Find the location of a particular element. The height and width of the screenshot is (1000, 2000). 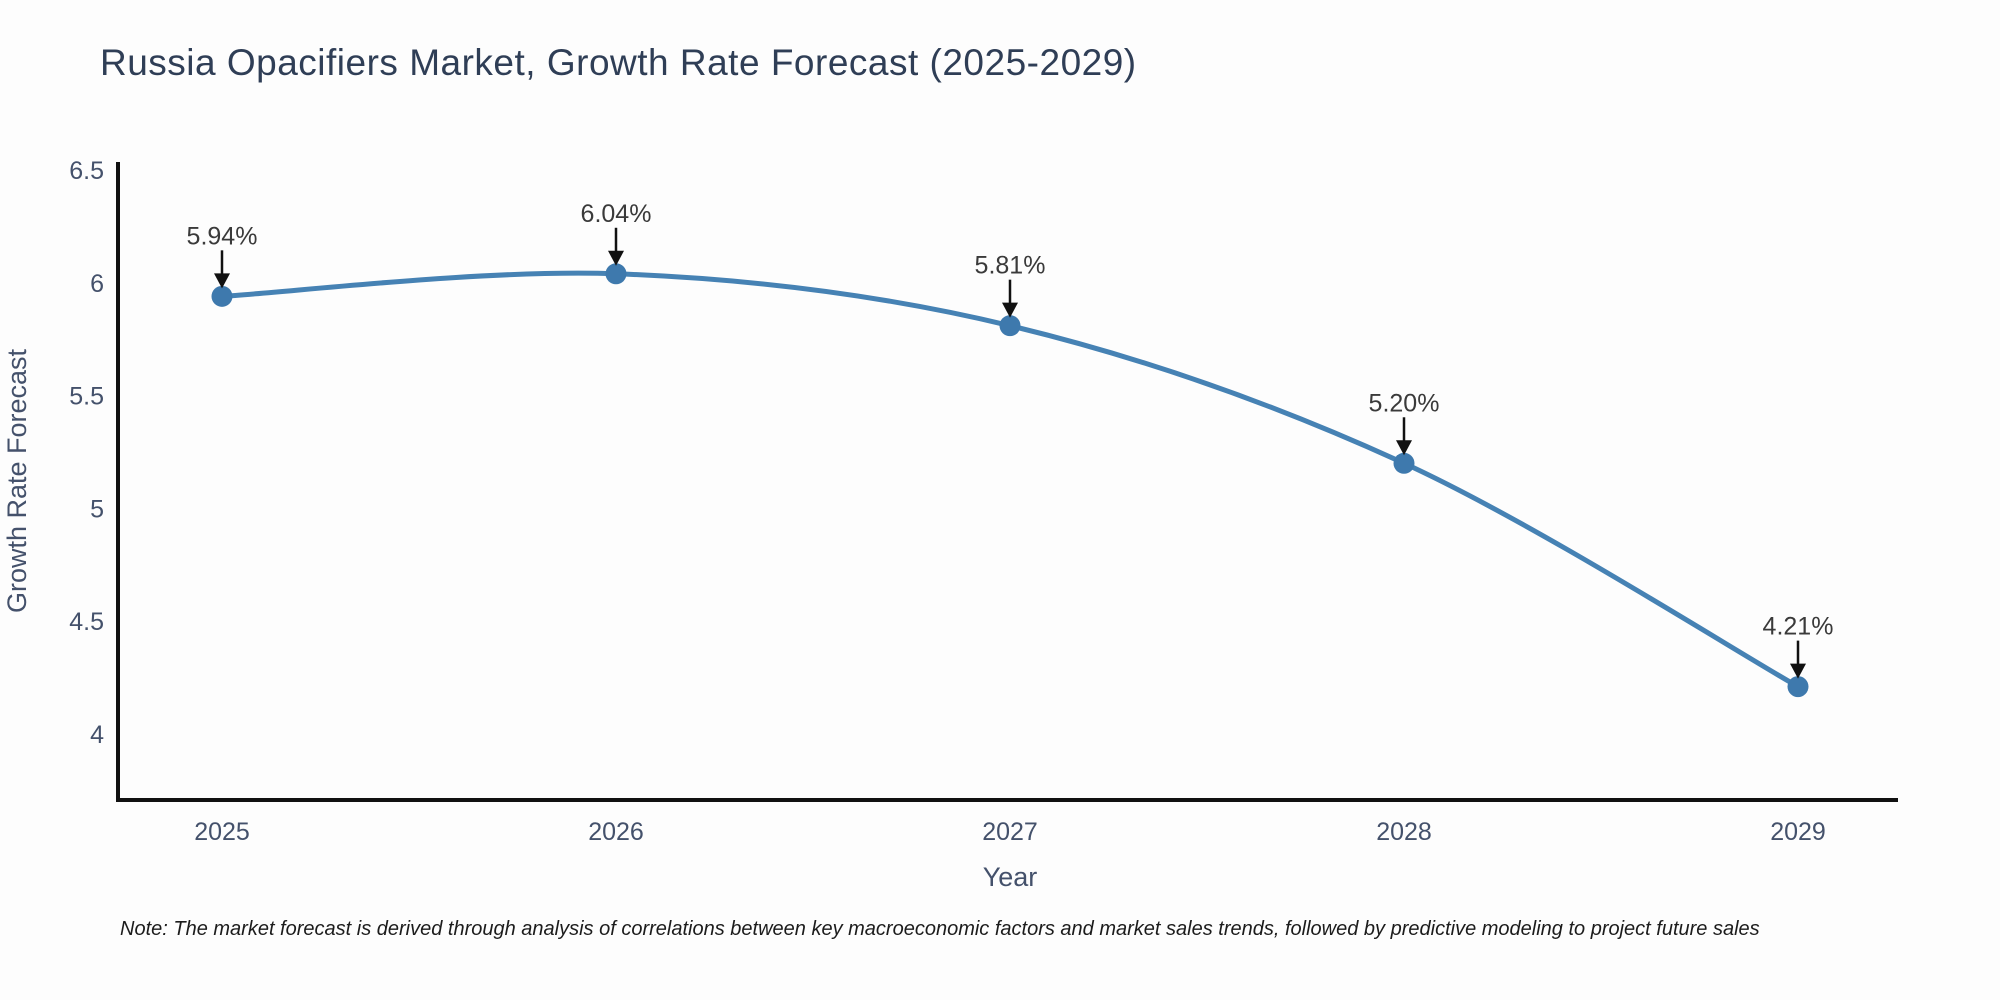

data-point-label: 5.20% is located at coordinates (1404, 403).